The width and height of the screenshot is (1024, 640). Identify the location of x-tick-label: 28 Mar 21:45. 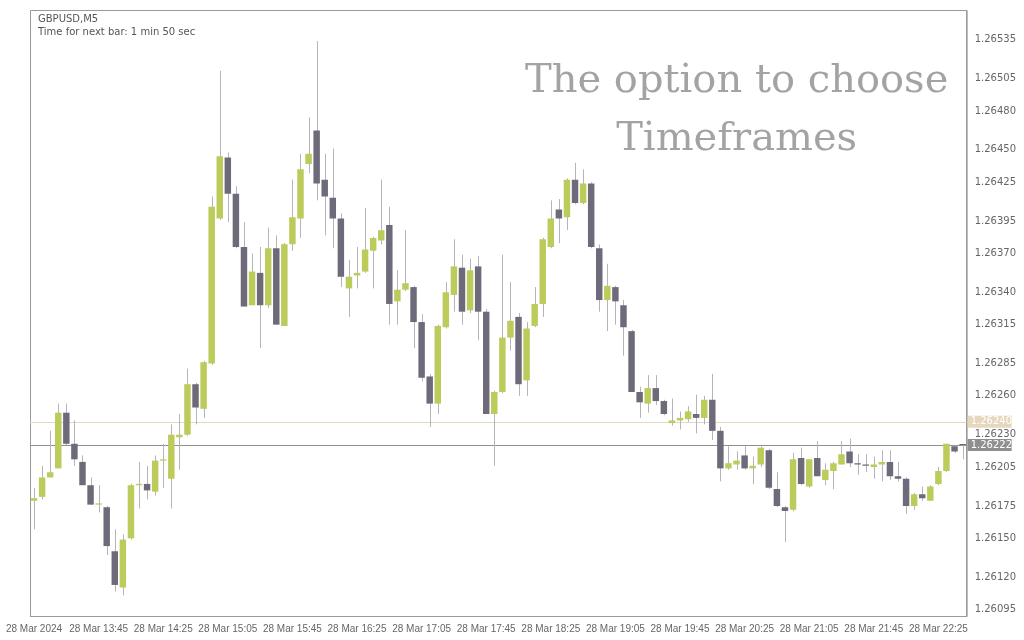
(874, 628).